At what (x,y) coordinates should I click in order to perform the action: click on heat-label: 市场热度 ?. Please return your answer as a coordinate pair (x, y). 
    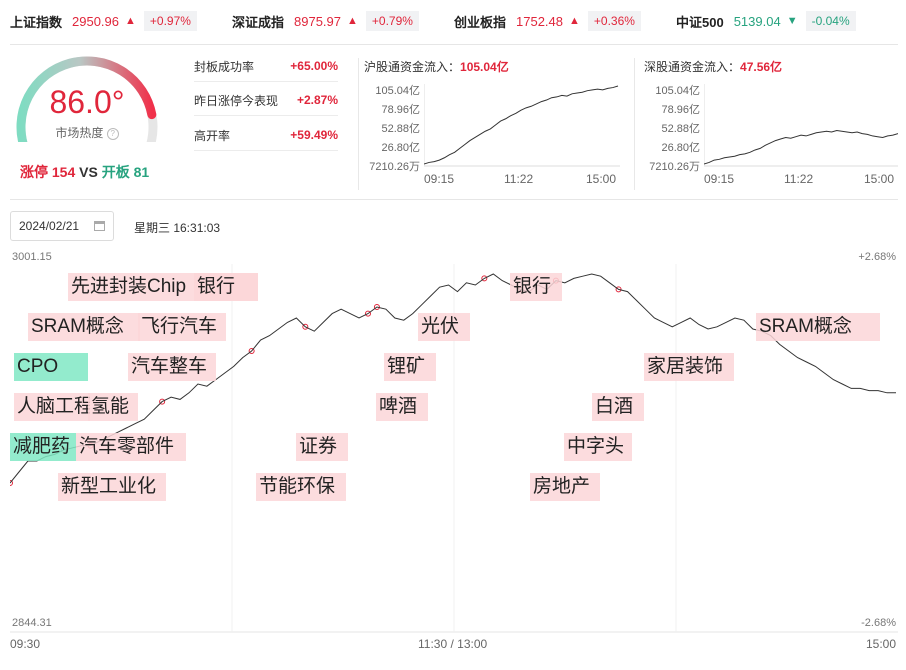
    Looking at the image, I should click on (87, 132).